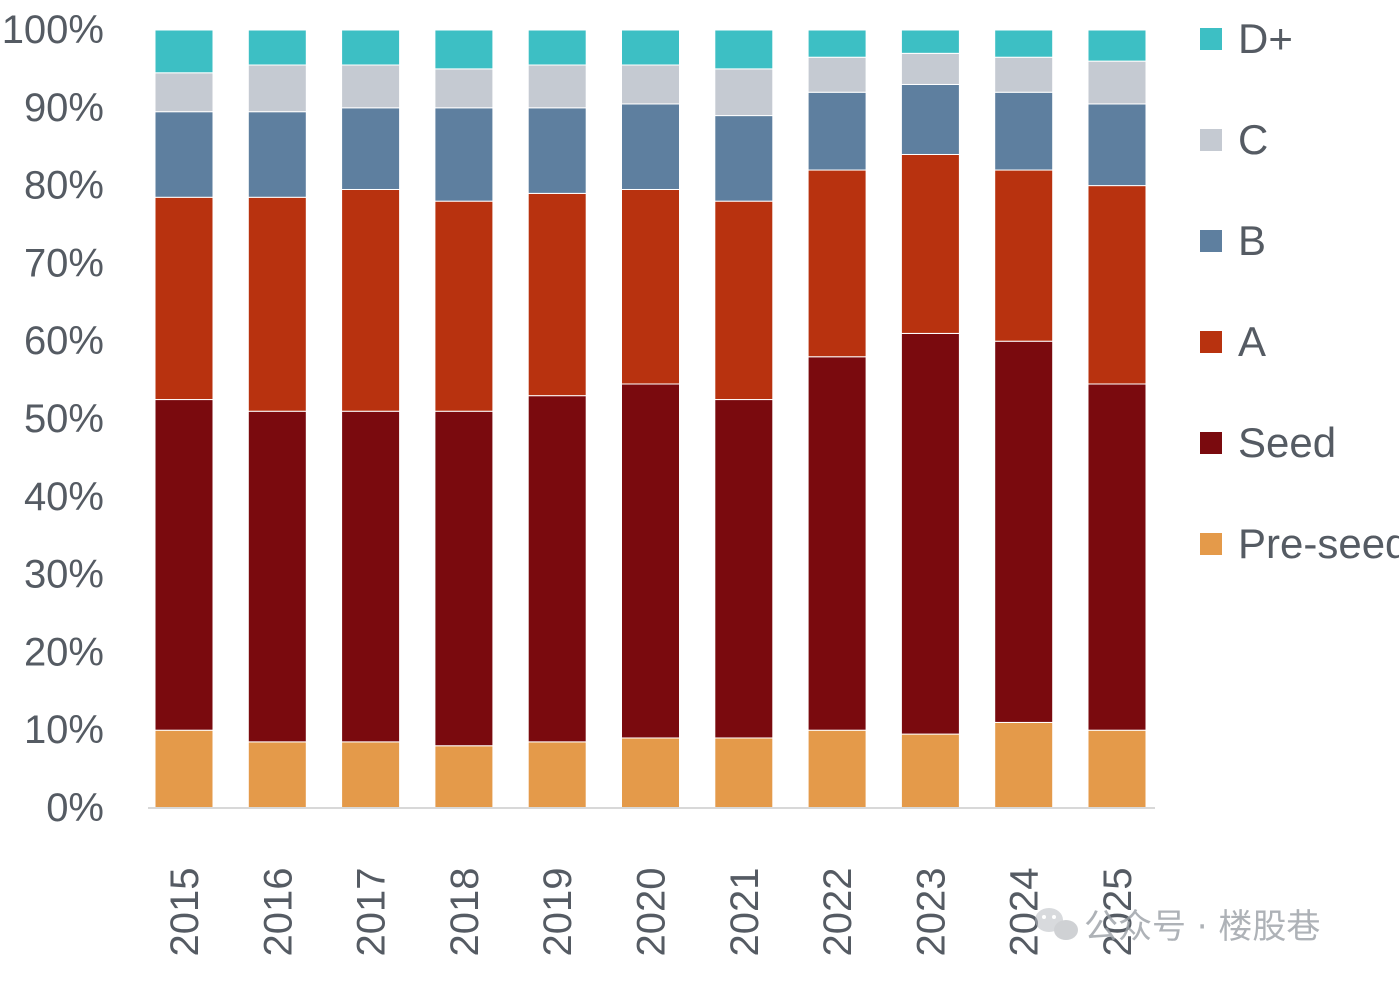  Describe the element at coordinates (464, 777) in the screenshot. I see `bar-segment-pre-seed-2018` at that location.